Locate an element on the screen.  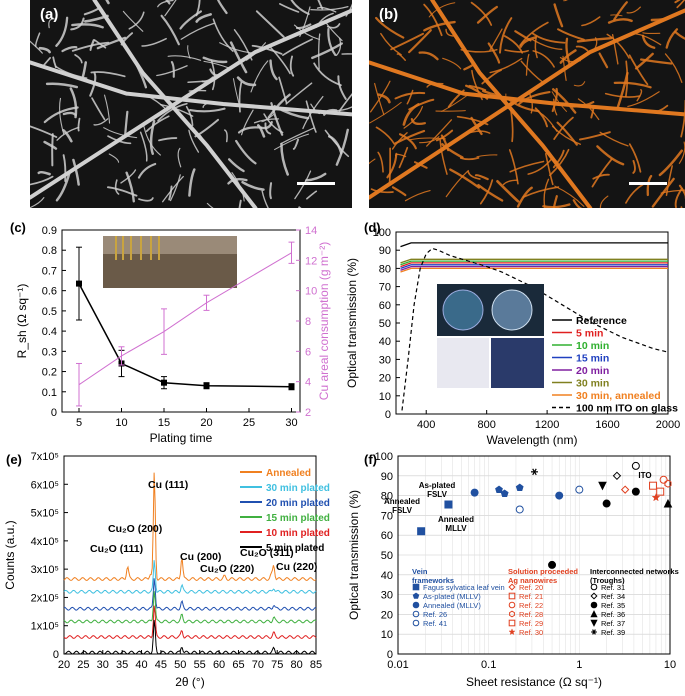
vein-network-a is located at coordinates (191, 104).